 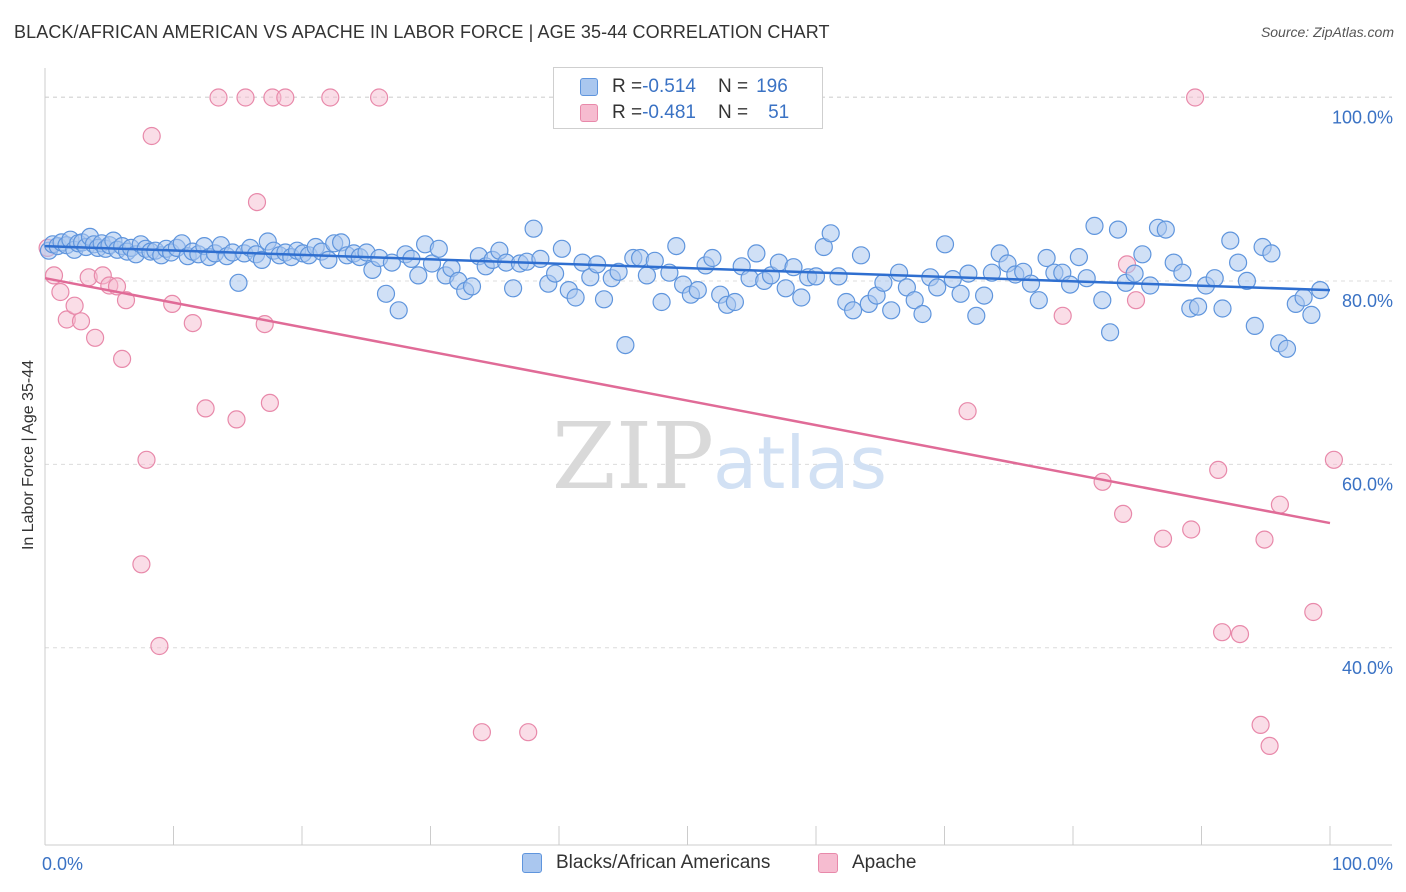 What do you see at coordinates (688, 98) in the screenshot?
I see `correlation-legend: R = -0.514 N = 196 R = -0.481 N = 51` at bounding box center [688, 98].